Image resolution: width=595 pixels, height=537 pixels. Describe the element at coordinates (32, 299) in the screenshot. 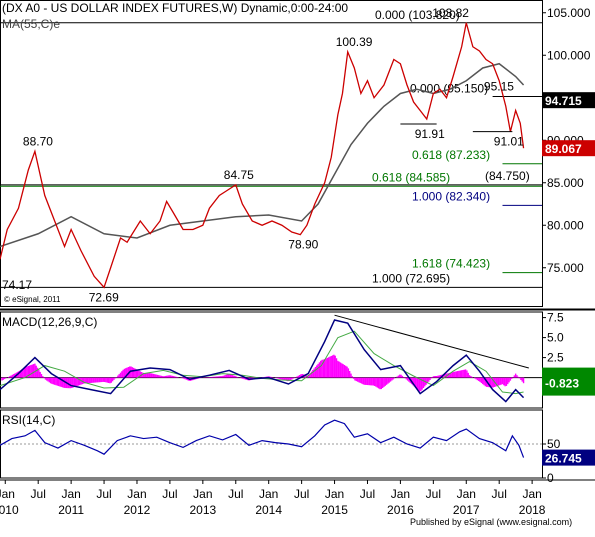

I see `watermark: © eSignal, 2011` at that location.